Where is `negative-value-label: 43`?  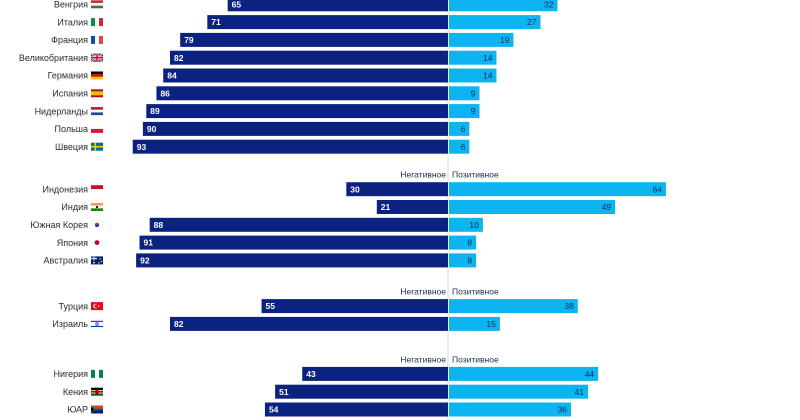 negative-value-label: 43 is located at coordinates (311, 374).